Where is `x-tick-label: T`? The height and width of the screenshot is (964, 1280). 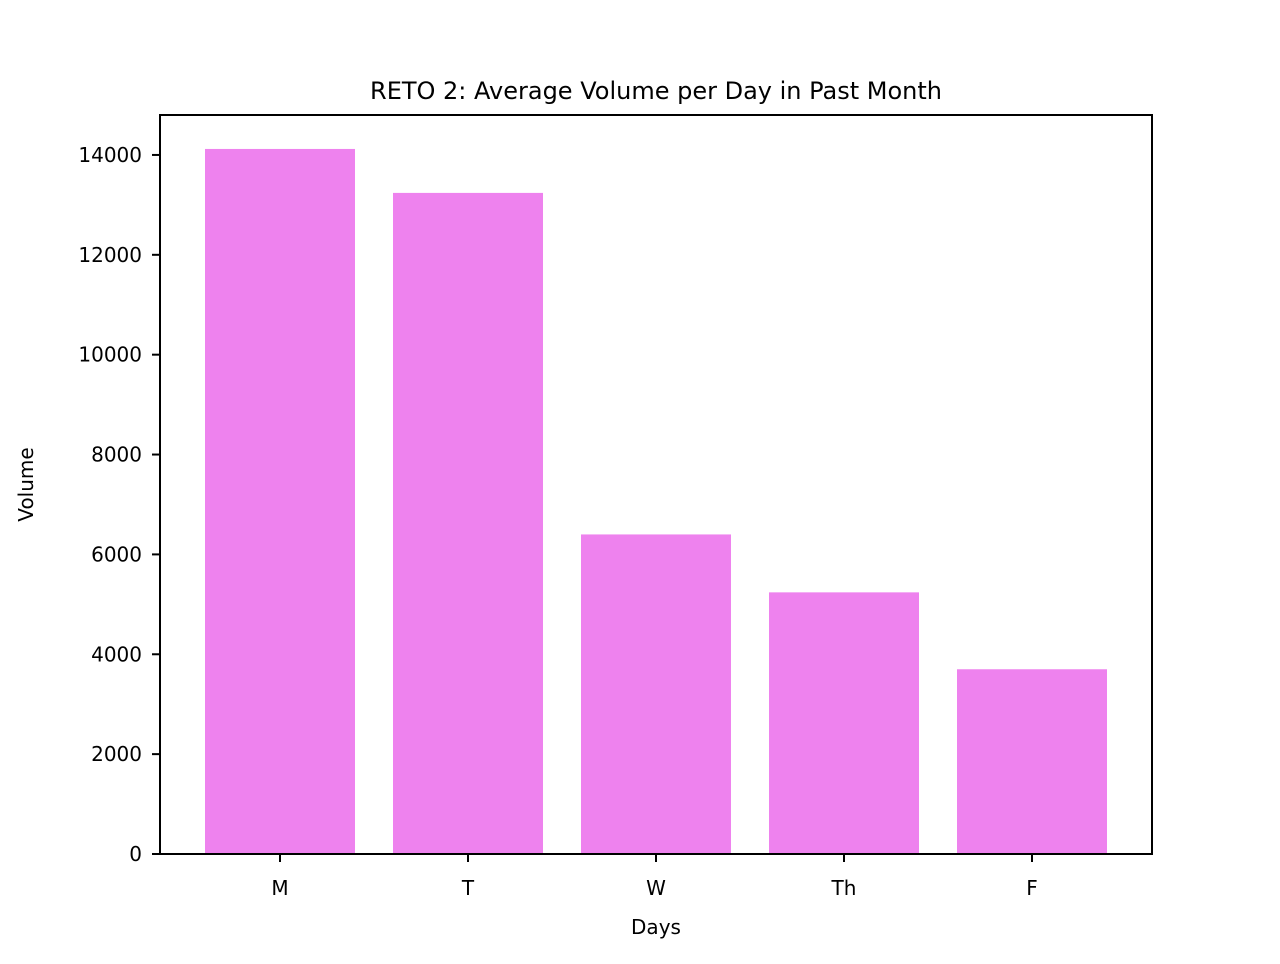
x-tick-label: T is located at coordinates (468, 888).